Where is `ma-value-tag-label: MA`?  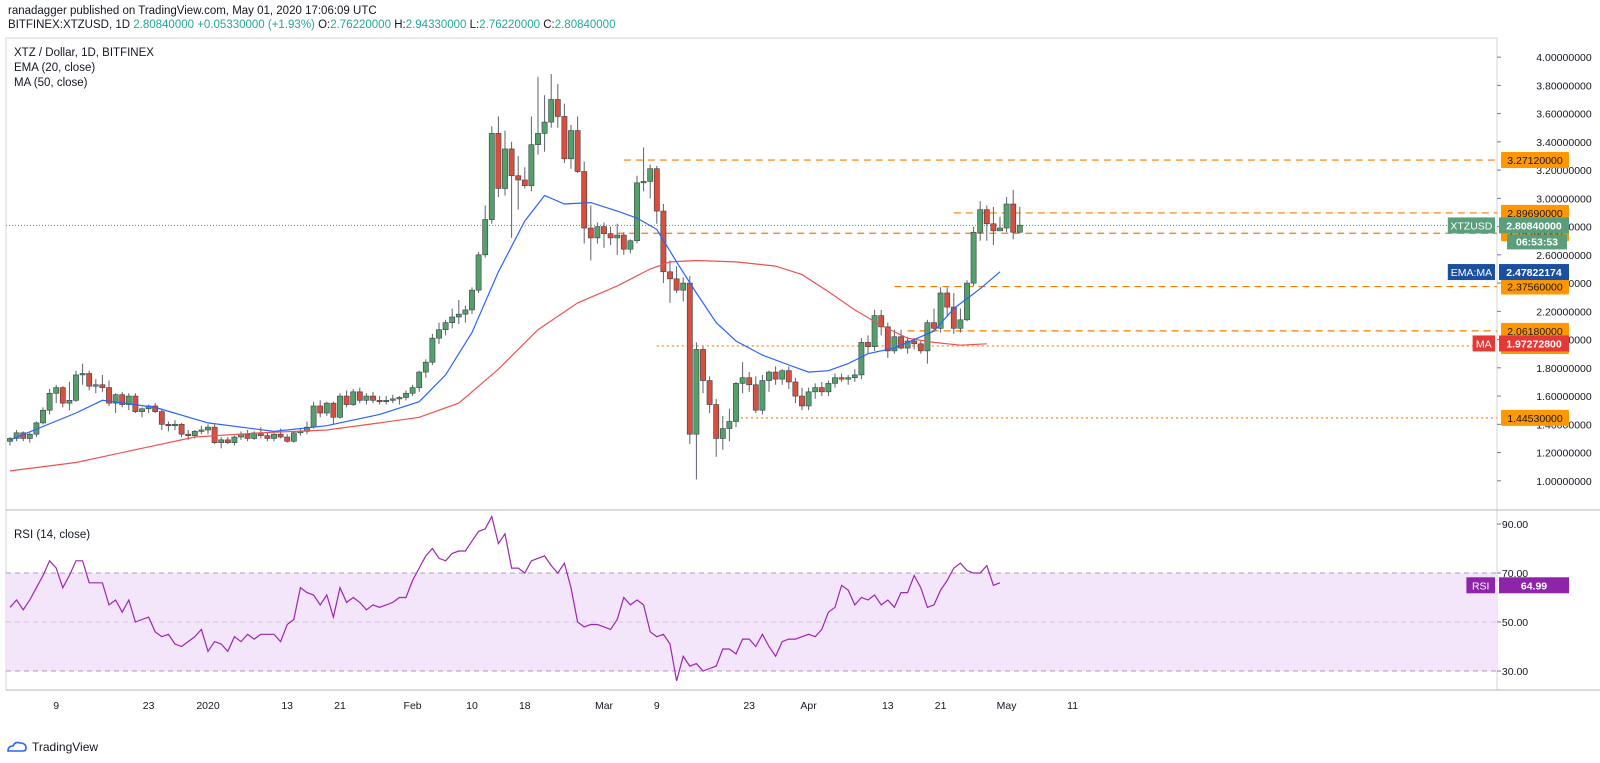
ma-value-tag-label: MA is located at coordinates (1484, 344).